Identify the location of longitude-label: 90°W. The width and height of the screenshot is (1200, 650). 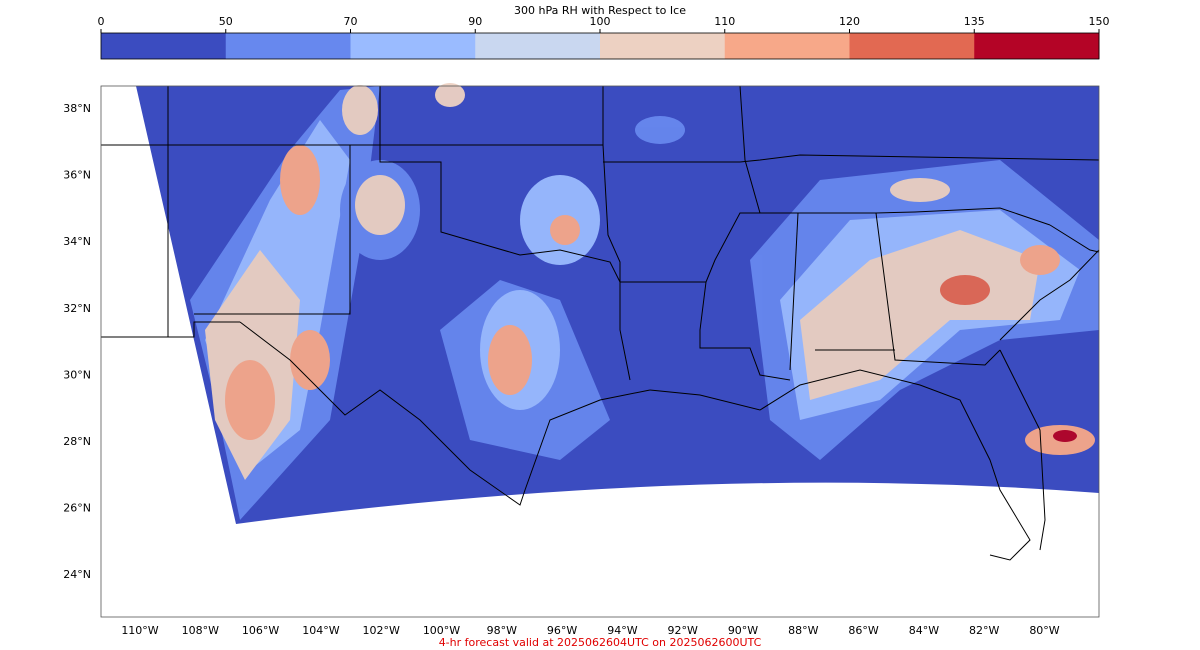
(743, 630).